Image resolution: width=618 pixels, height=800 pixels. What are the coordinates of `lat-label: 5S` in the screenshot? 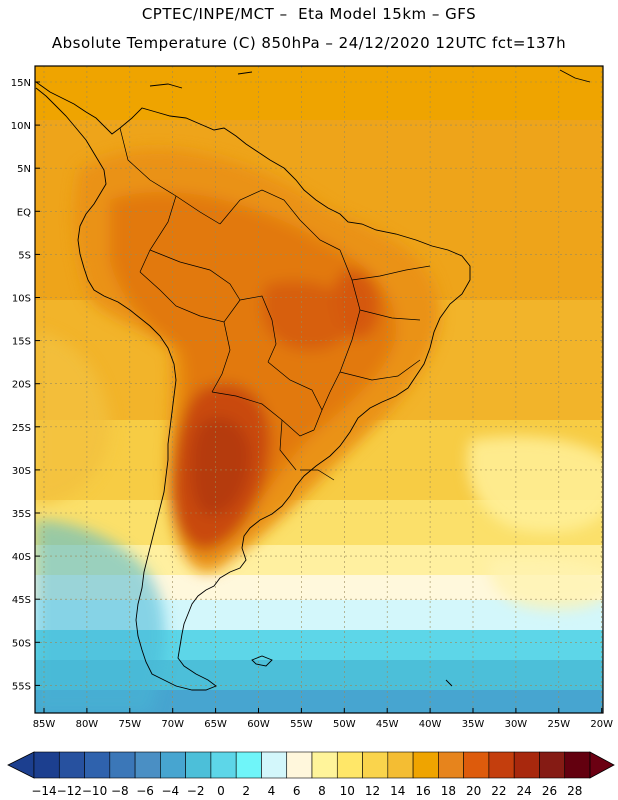 It's located at (24, 255).